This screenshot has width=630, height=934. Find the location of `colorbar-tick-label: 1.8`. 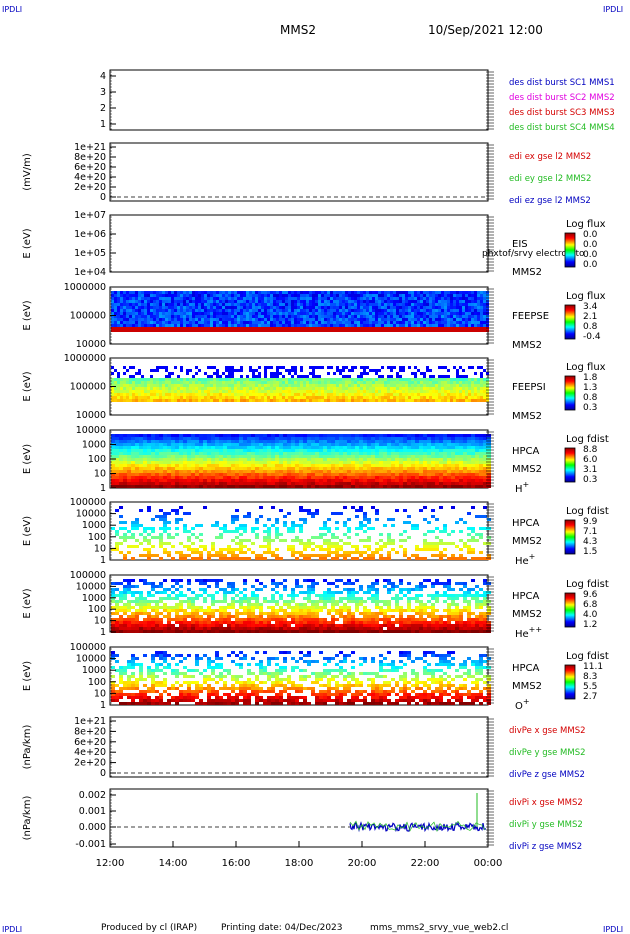

colorbar-tick-label: 1.8 is located at coordinates (590, 378).